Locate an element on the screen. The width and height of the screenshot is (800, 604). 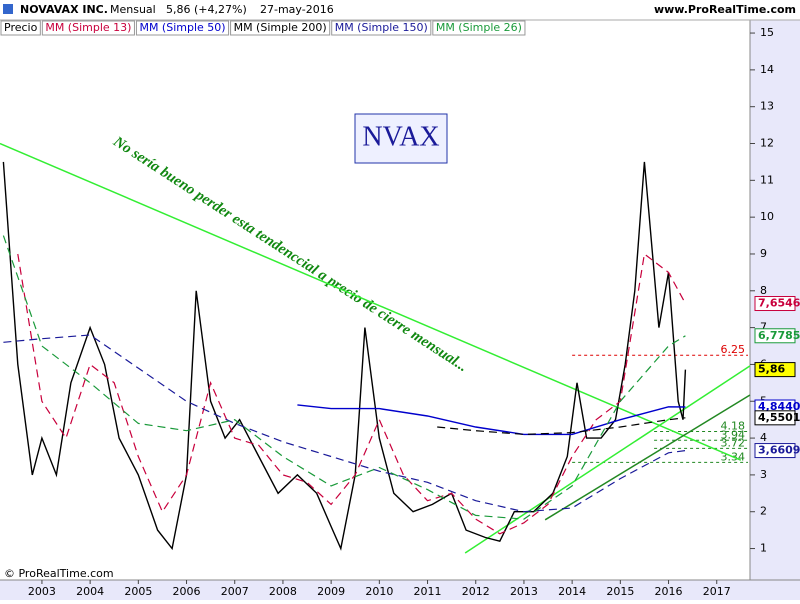
legend-label: MM (Simple 13) is located at coordinates (88, 27).